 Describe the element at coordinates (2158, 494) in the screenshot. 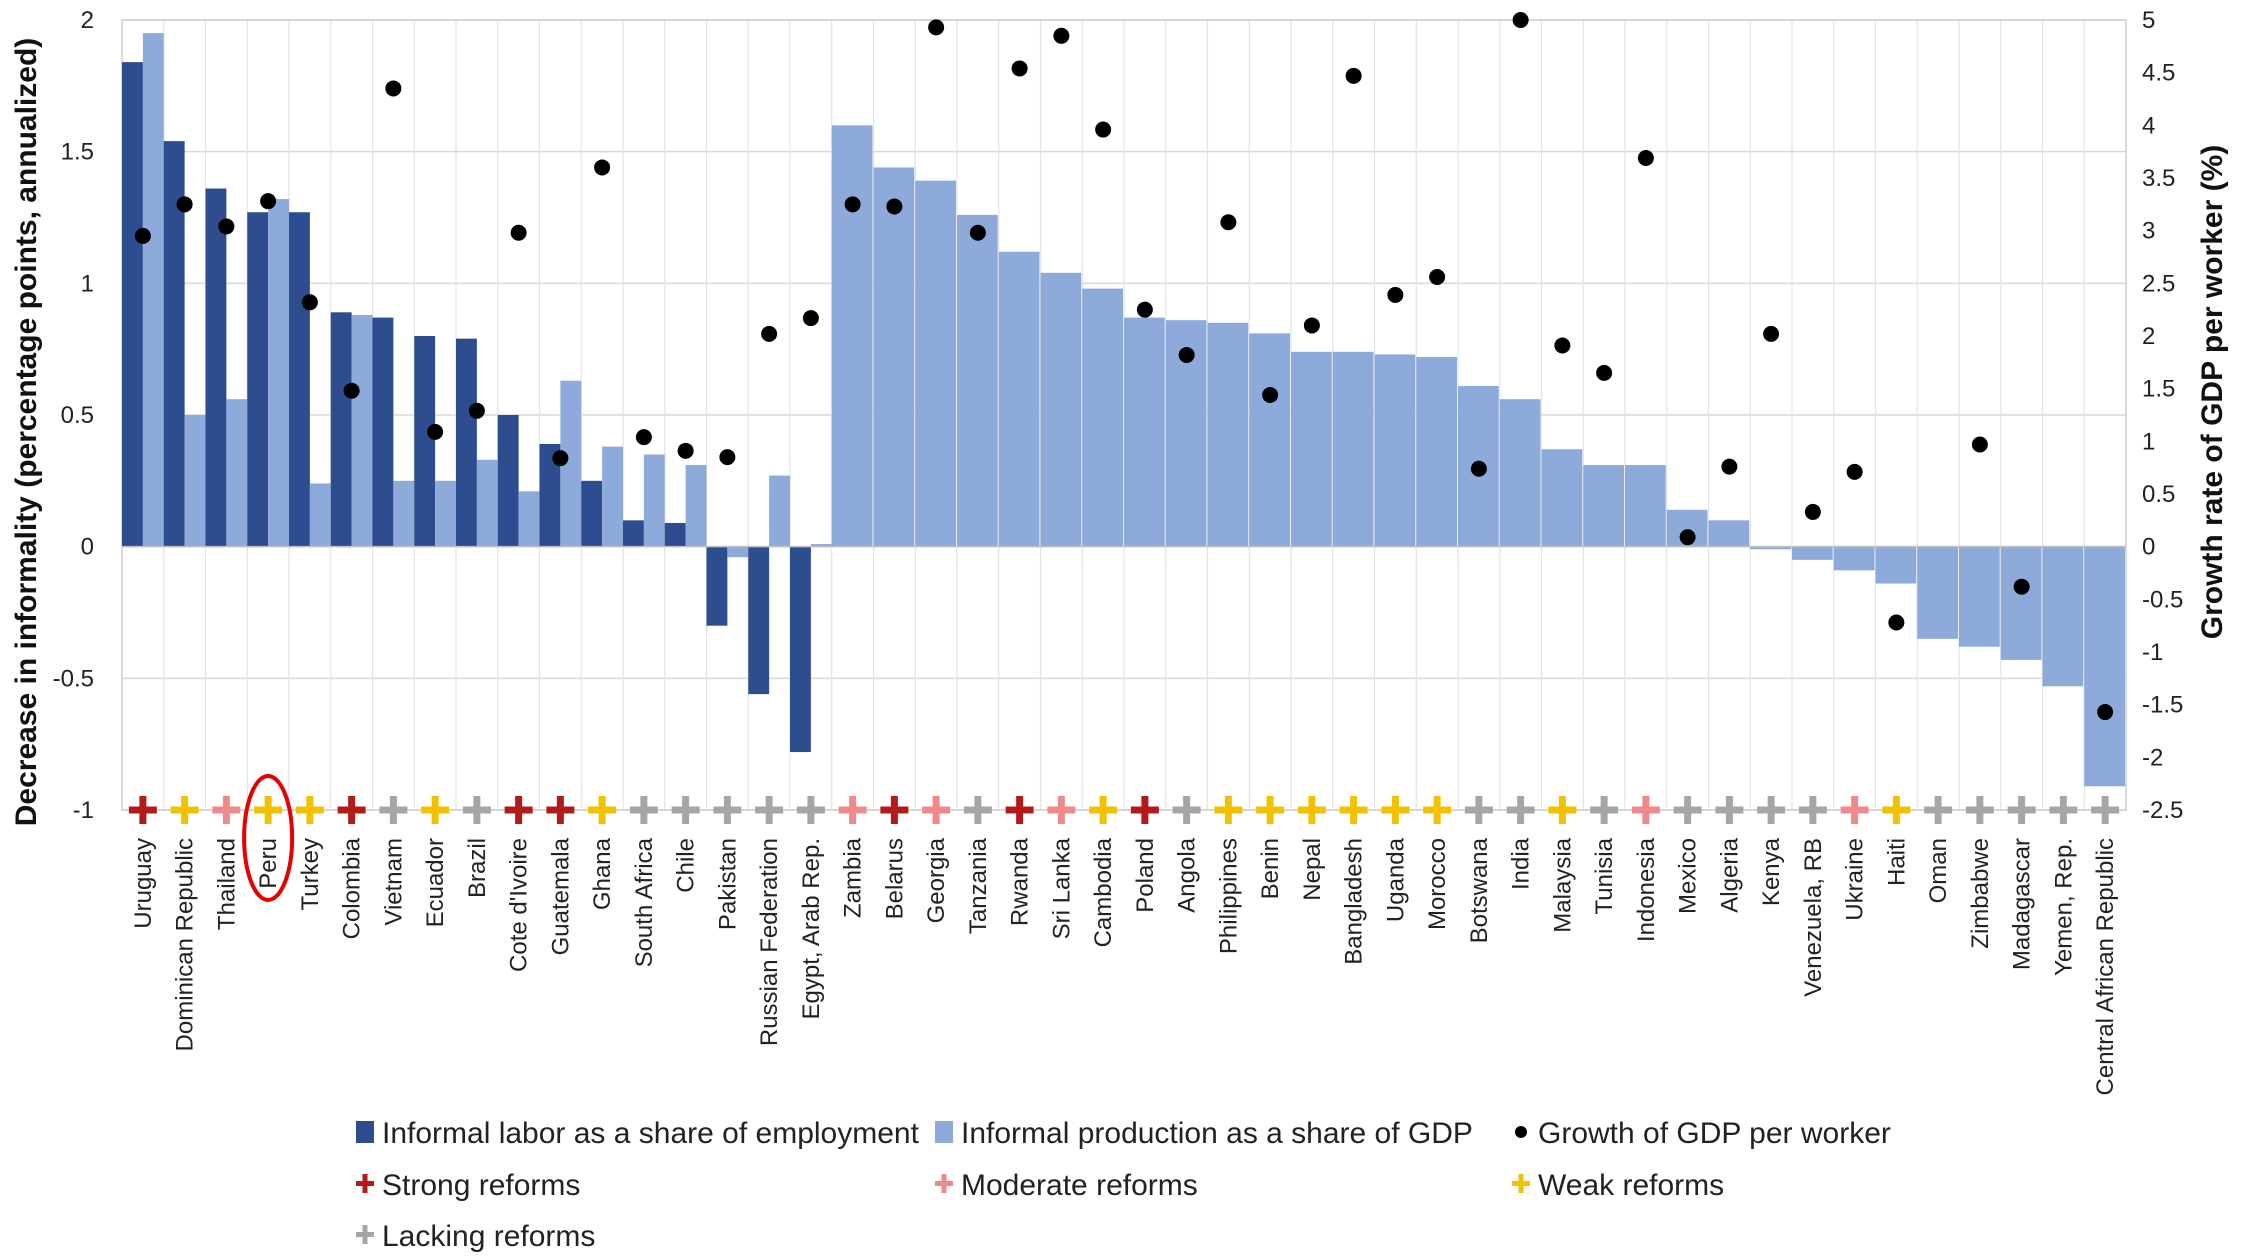

I see `y-tick-label-right: 0.5` at that location.